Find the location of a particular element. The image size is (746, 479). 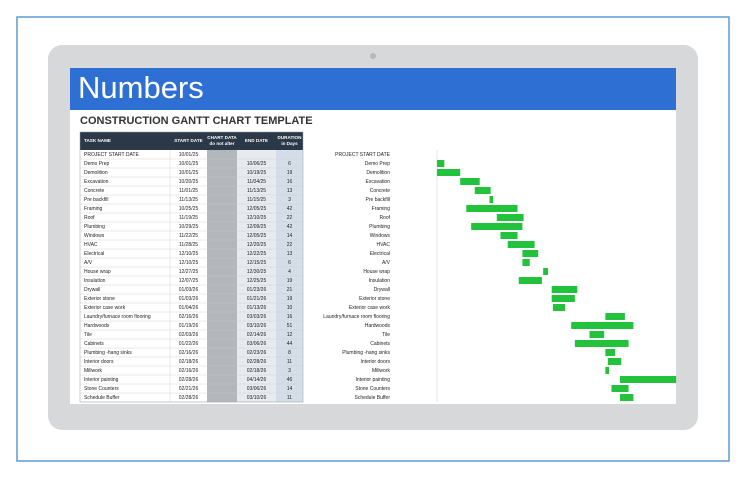

task-cell: Tile is located at coordinates (88, 335).